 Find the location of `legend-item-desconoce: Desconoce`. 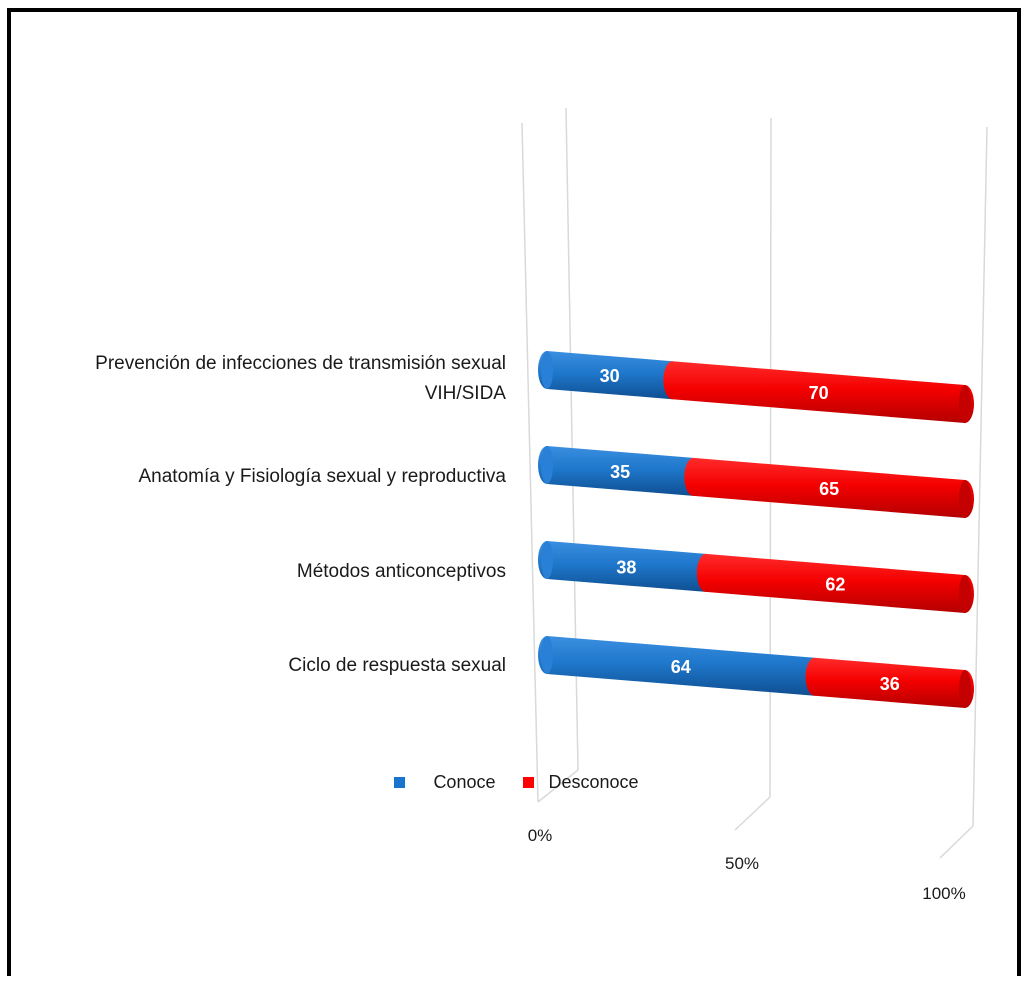

legend-item-desconoce: Desconoce is located at coordinates (581, 782).